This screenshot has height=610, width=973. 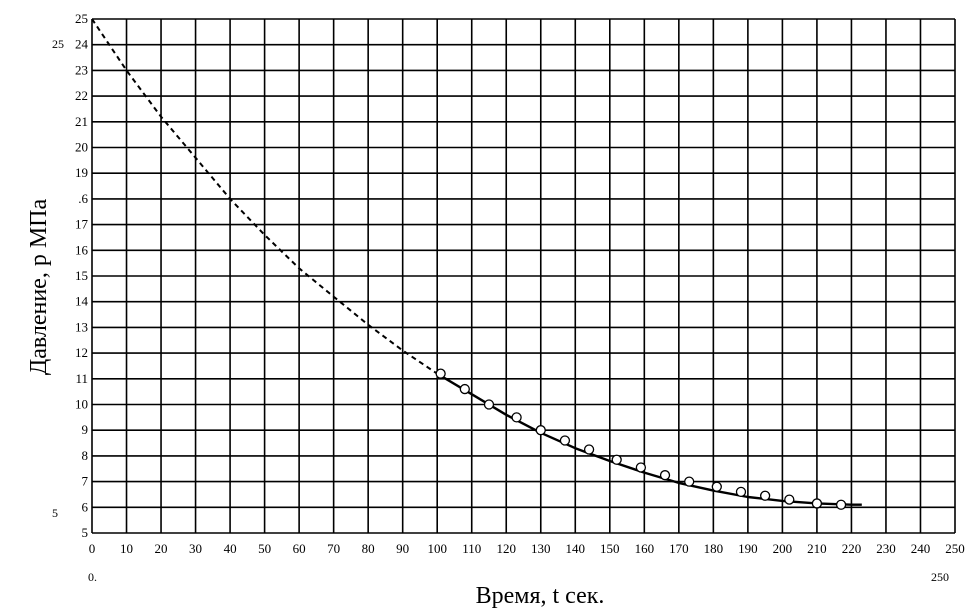 What do you see at coordinates (506, 548) in the screenshot?
I see `x-tick-label: 120` at bounding box center [506, 548].